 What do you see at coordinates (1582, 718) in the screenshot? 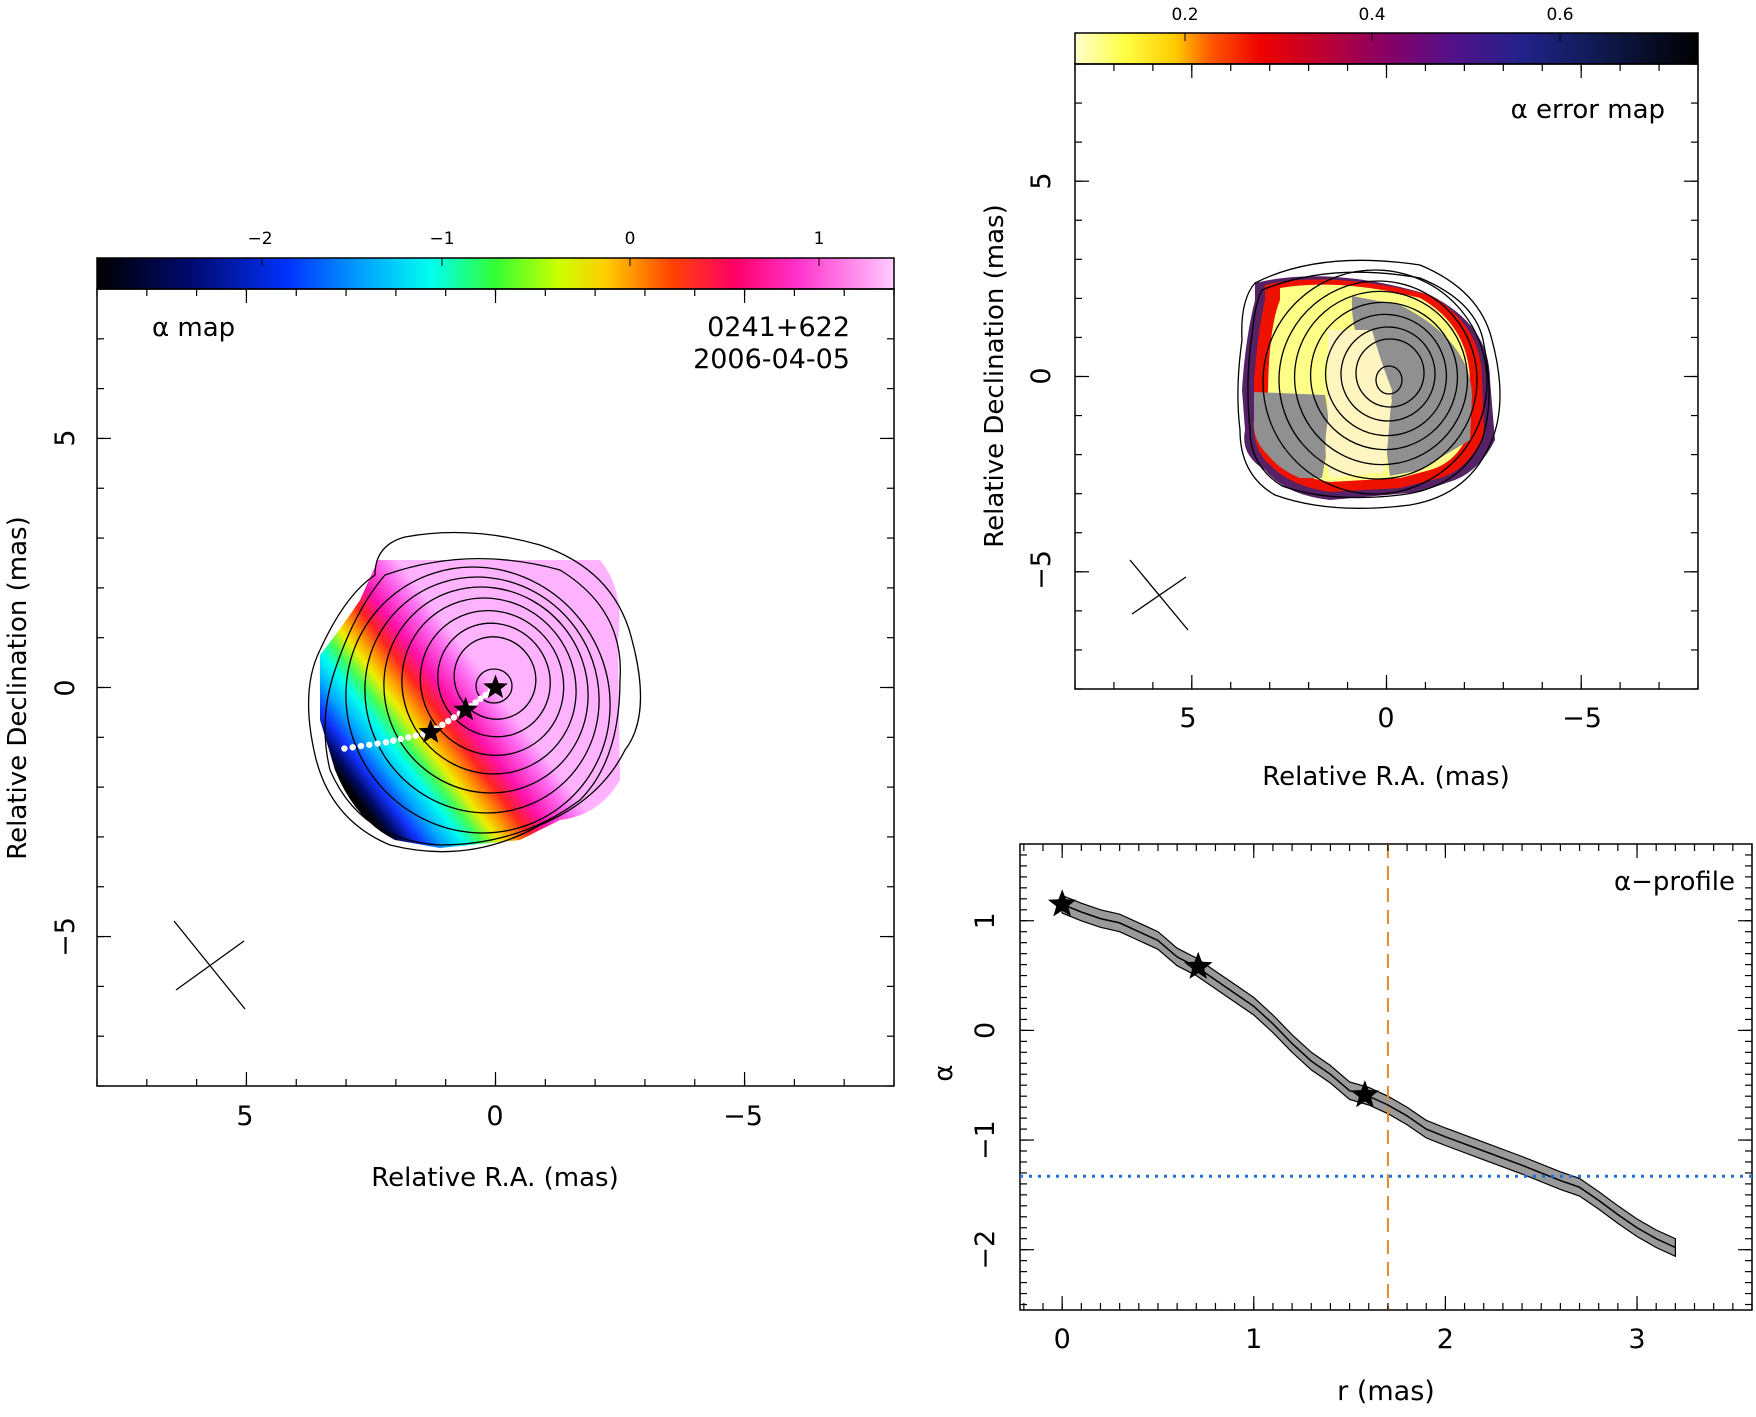
I see `error-x-tick-label: −5` at bounding box center [1582, 718].